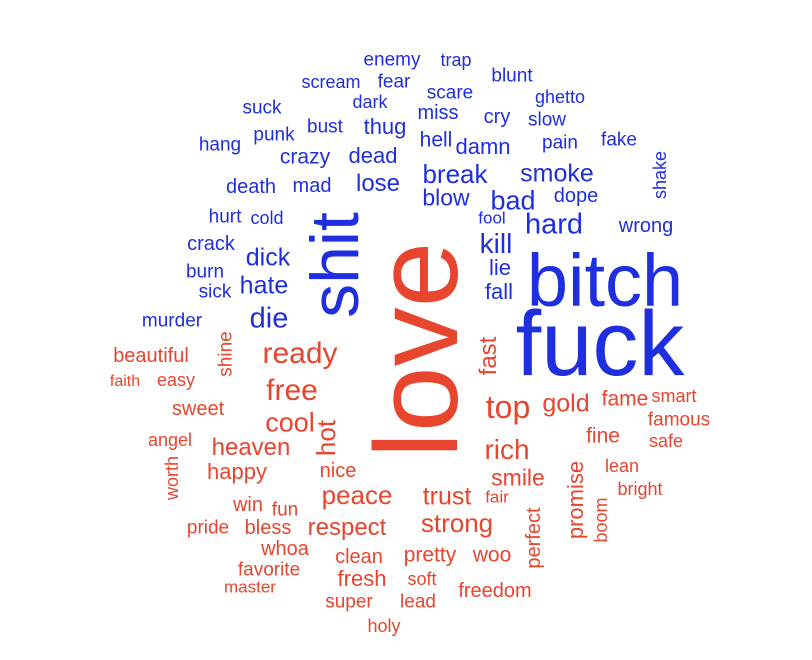  What do you see at coordinates (373, 155) in the screenshot?
I see `word-dead: dead` at bounding box center [373, 155].